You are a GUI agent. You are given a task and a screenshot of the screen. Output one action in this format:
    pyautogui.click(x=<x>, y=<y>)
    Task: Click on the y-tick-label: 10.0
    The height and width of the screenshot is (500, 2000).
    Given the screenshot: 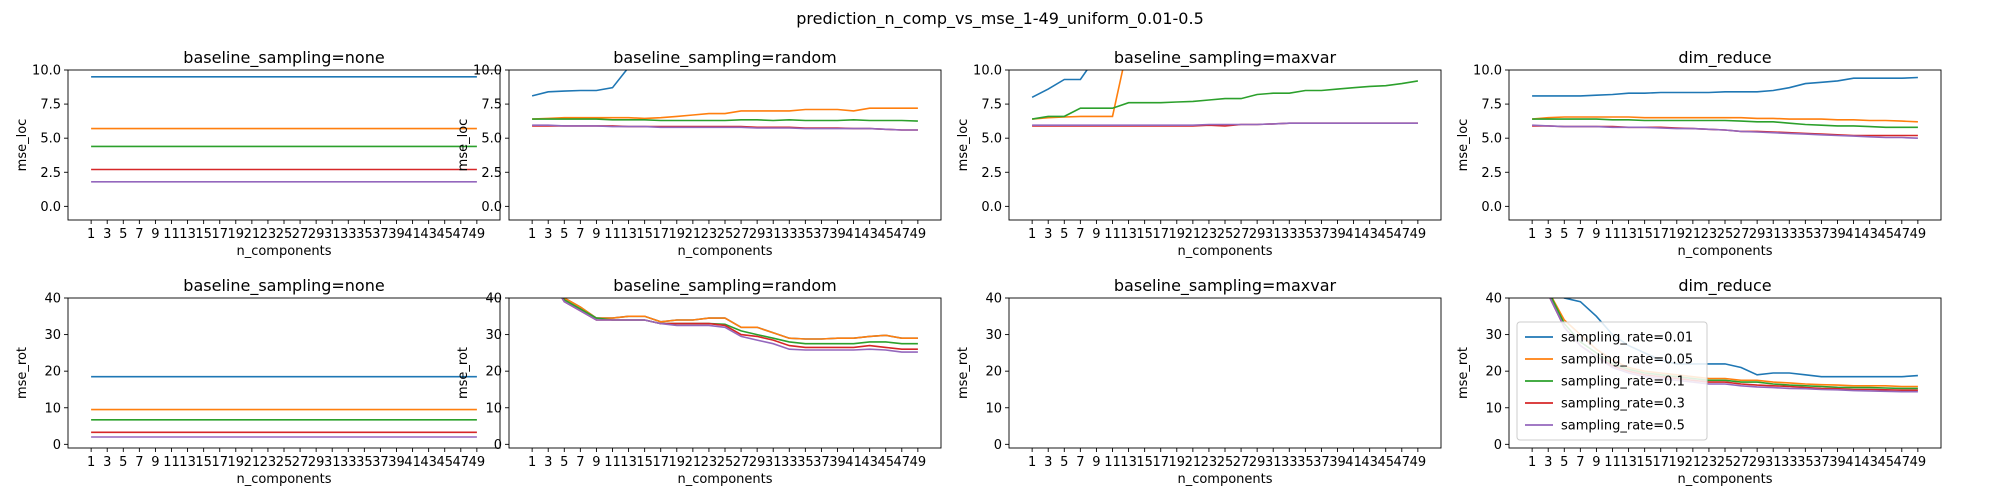 What is the action you would take?
    pyautogui.click(x=1487, y=71)
    